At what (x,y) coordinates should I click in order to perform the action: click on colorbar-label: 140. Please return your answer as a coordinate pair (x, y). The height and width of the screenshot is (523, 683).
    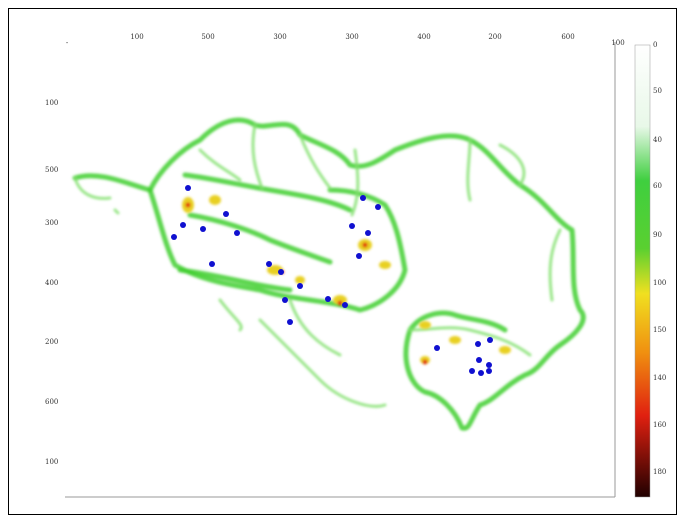
    Looking at the image, I should click on (659, 378).